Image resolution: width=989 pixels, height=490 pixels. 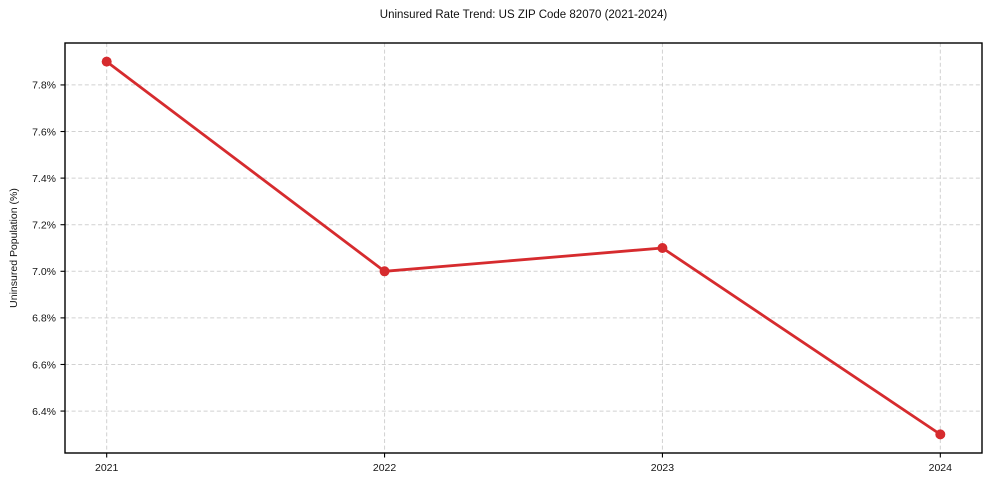 I want to click on y-tick-label: 6.8%, so click(x=44, y=319).